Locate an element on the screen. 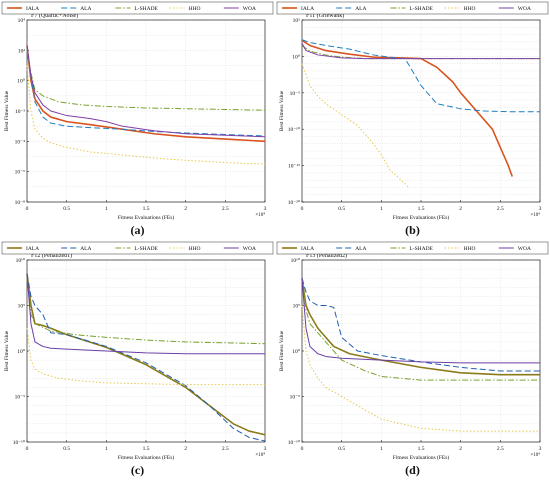 This screenshot has width=550, height=480. chart-title: F7 (Quartic+Noise) is located at coordinates (54, 15).